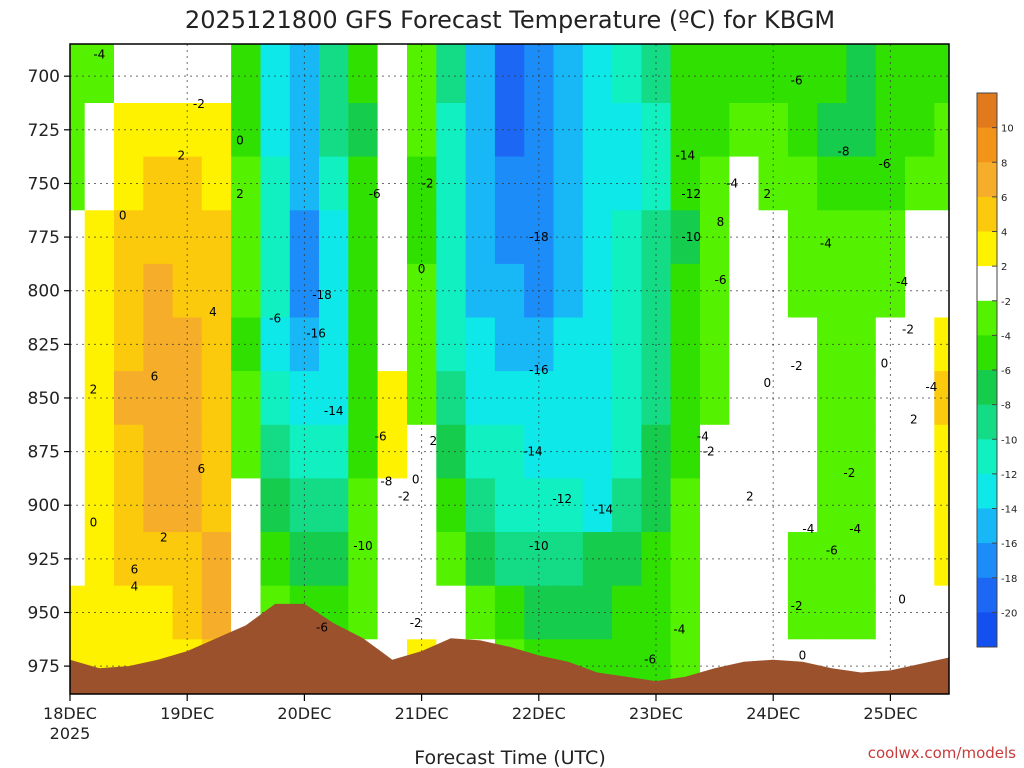 This screenshot has width=1024, height=768. I want to click on y-tick-label: 875, so click(44, 453).